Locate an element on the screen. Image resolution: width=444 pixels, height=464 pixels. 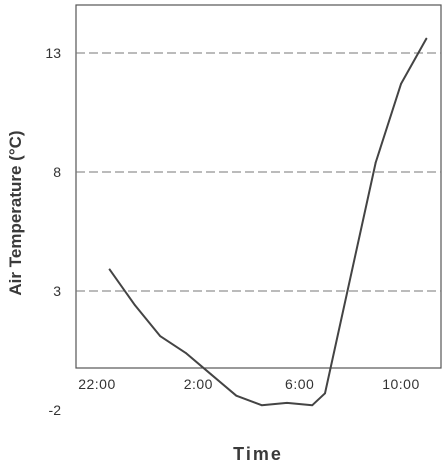
x-tick-label: 10:00 is located at coordinates (401, 384).